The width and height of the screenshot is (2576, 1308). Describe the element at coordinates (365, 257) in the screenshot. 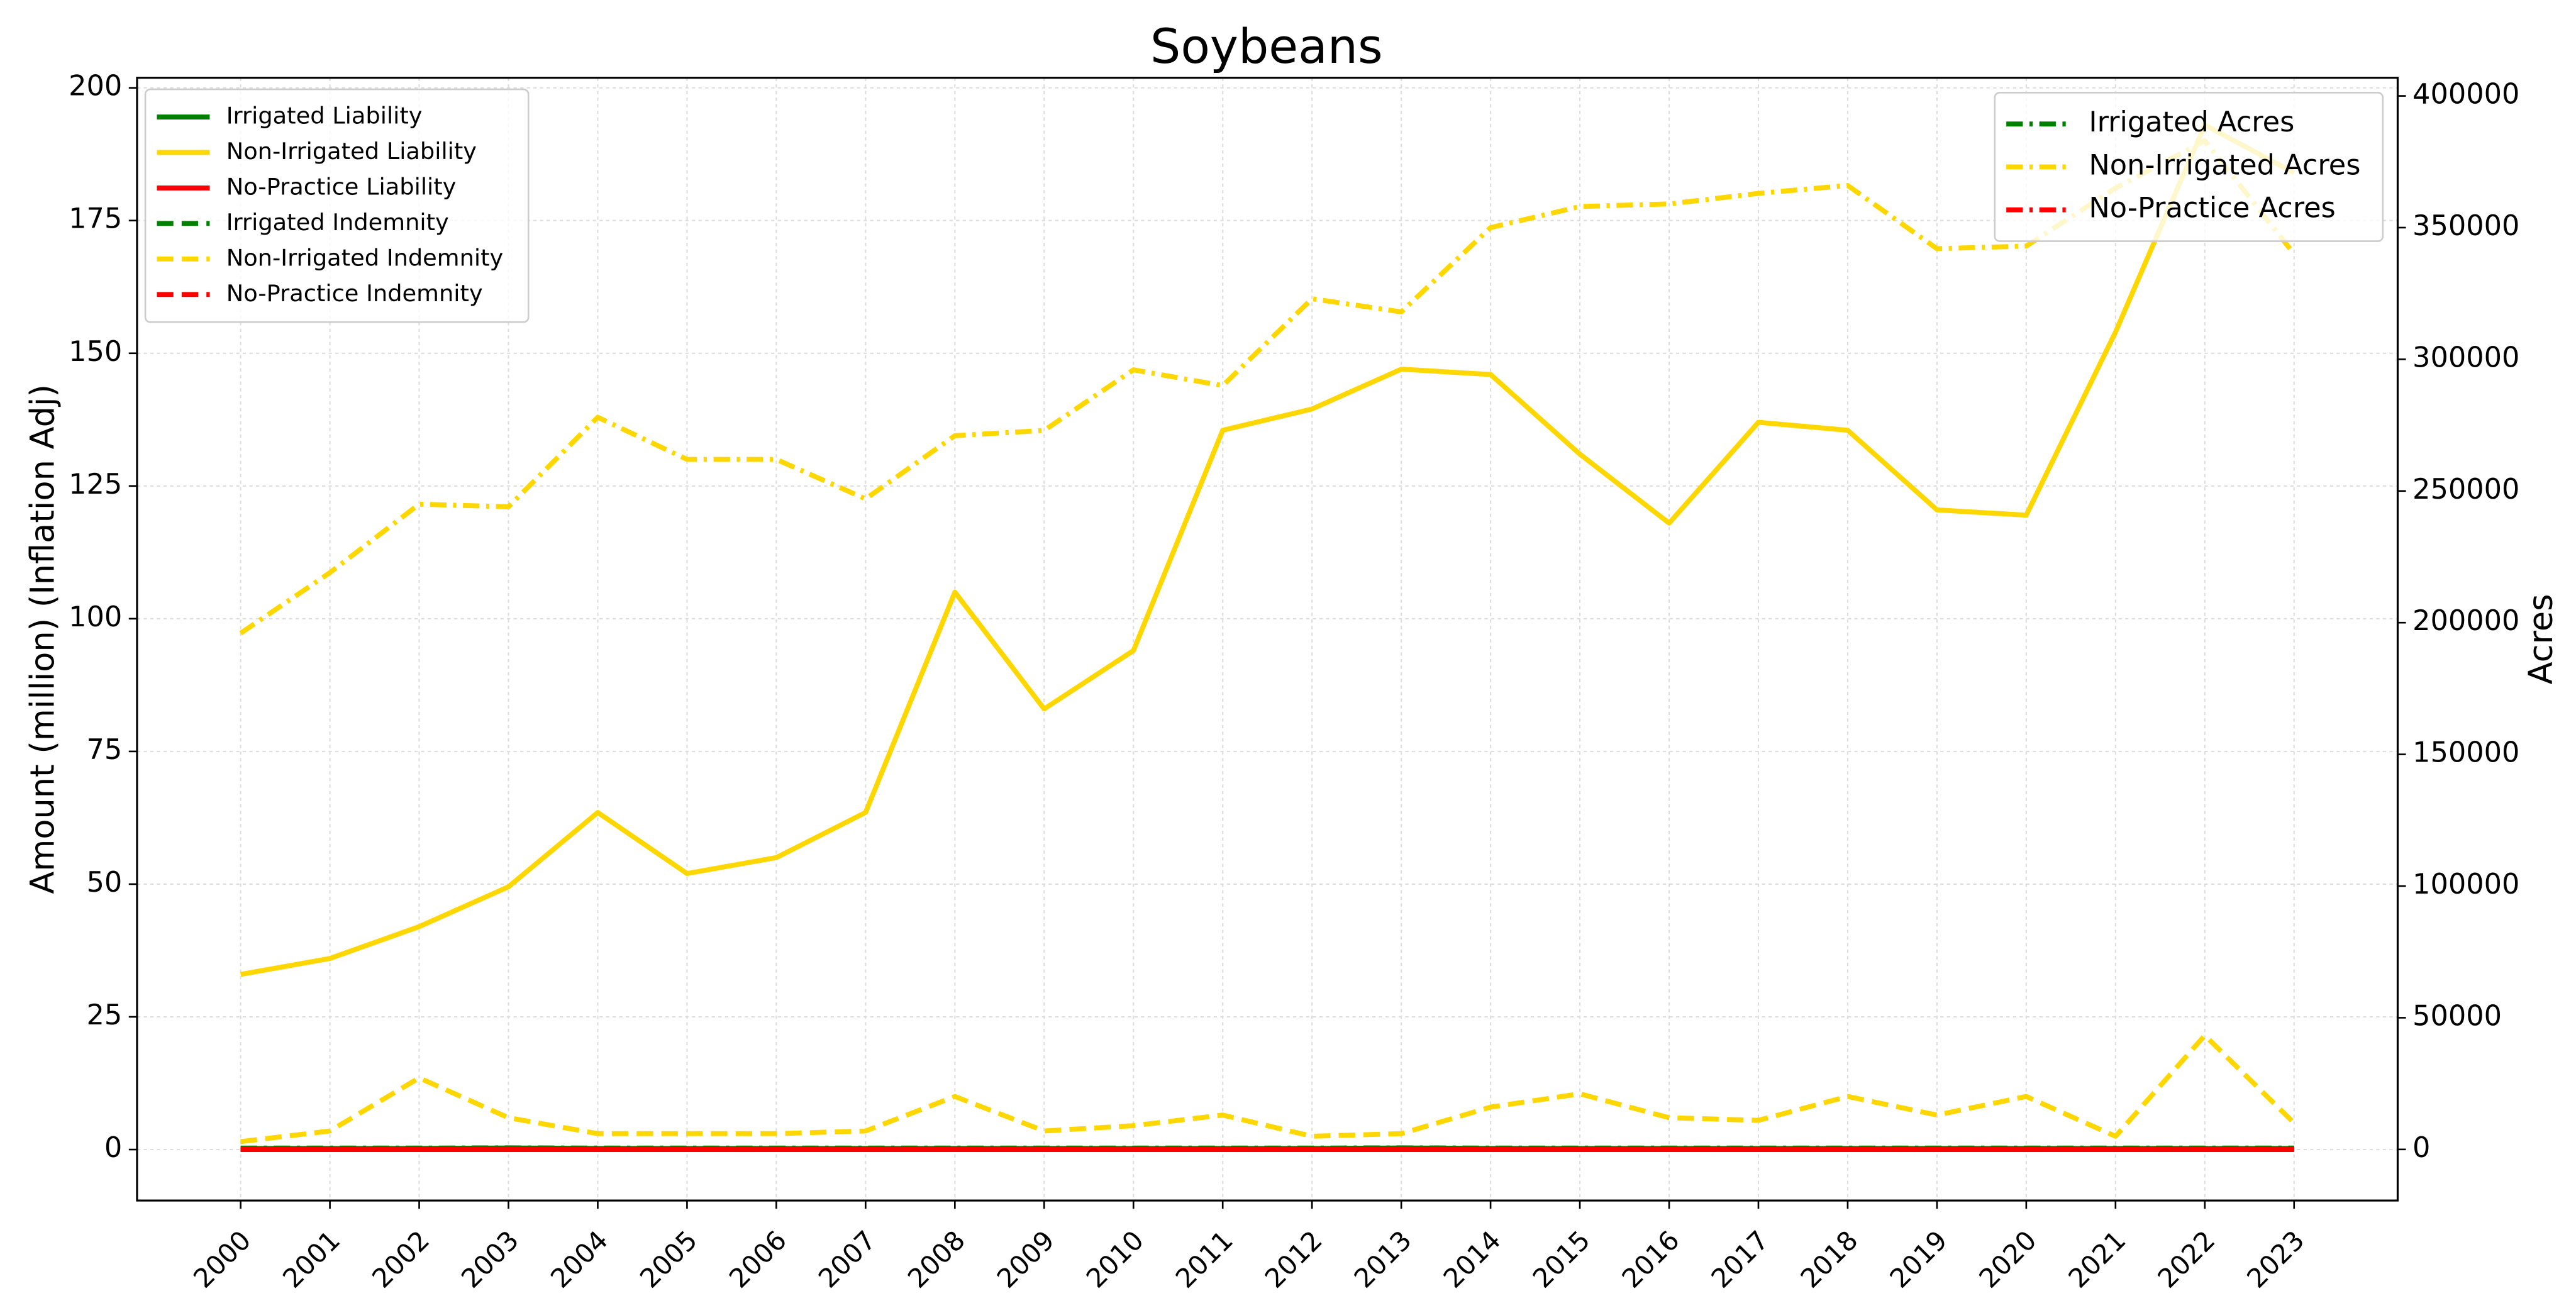

I see `legend-label: Non-Irrigated Indemnity` at that location.